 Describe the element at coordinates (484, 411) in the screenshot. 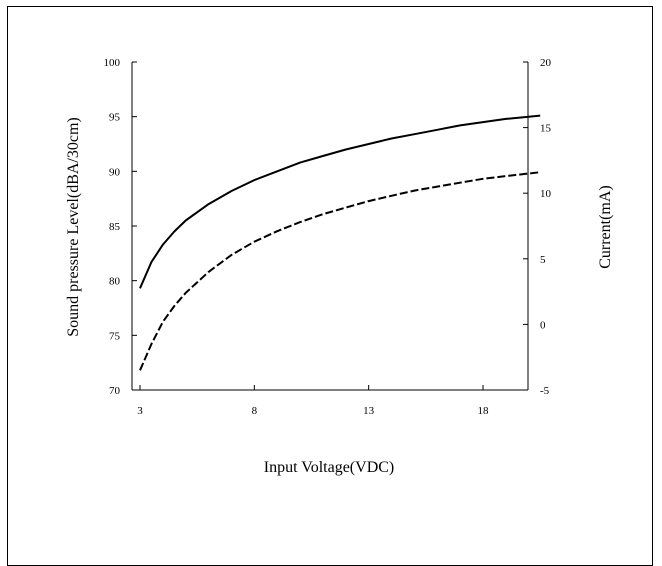

I see `x-tick-label: 18` at that location.